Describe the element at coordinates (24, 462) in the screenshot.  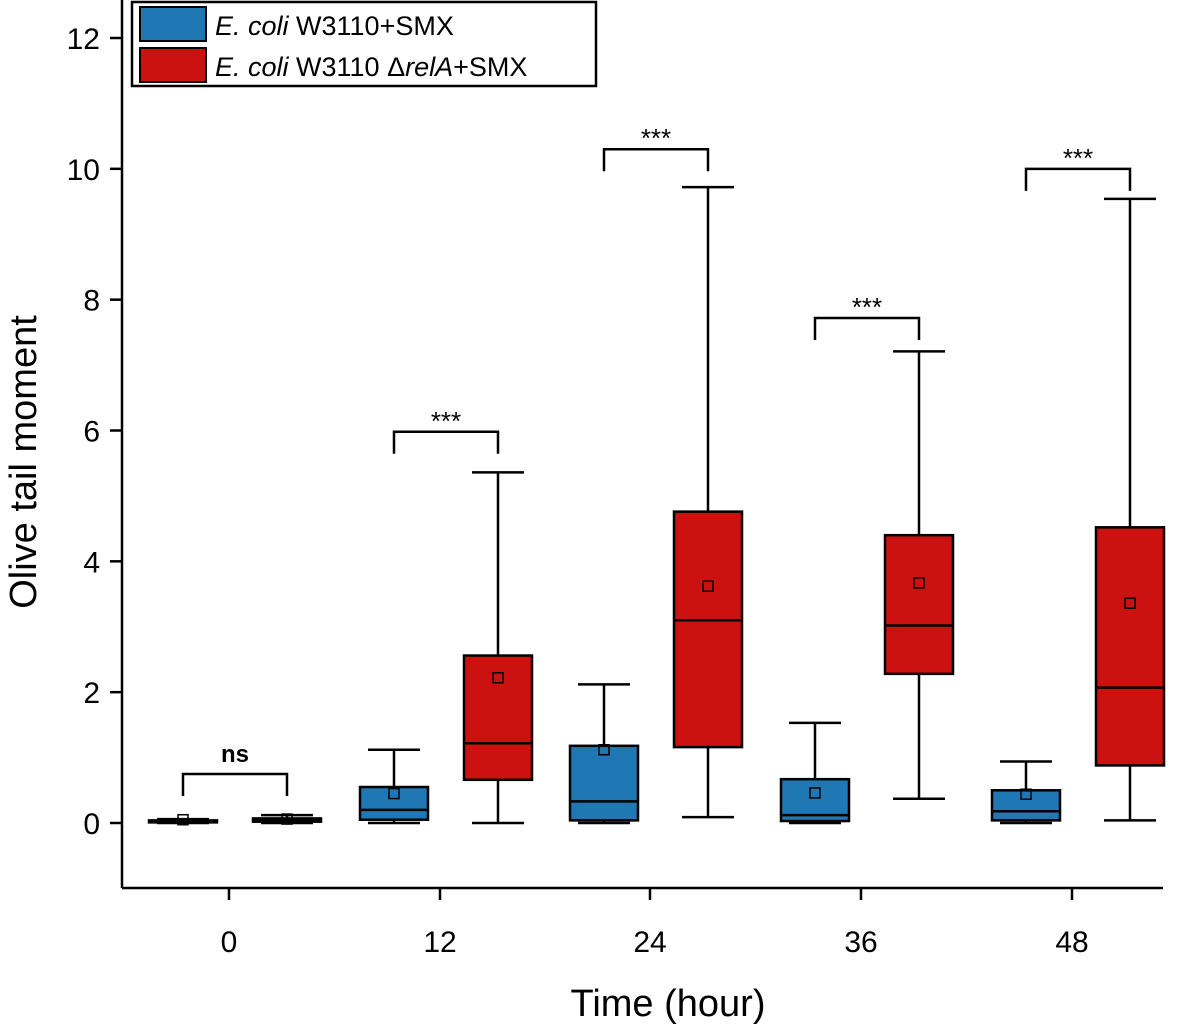
I see `y-axis-title: Olive tail moment` at that location.